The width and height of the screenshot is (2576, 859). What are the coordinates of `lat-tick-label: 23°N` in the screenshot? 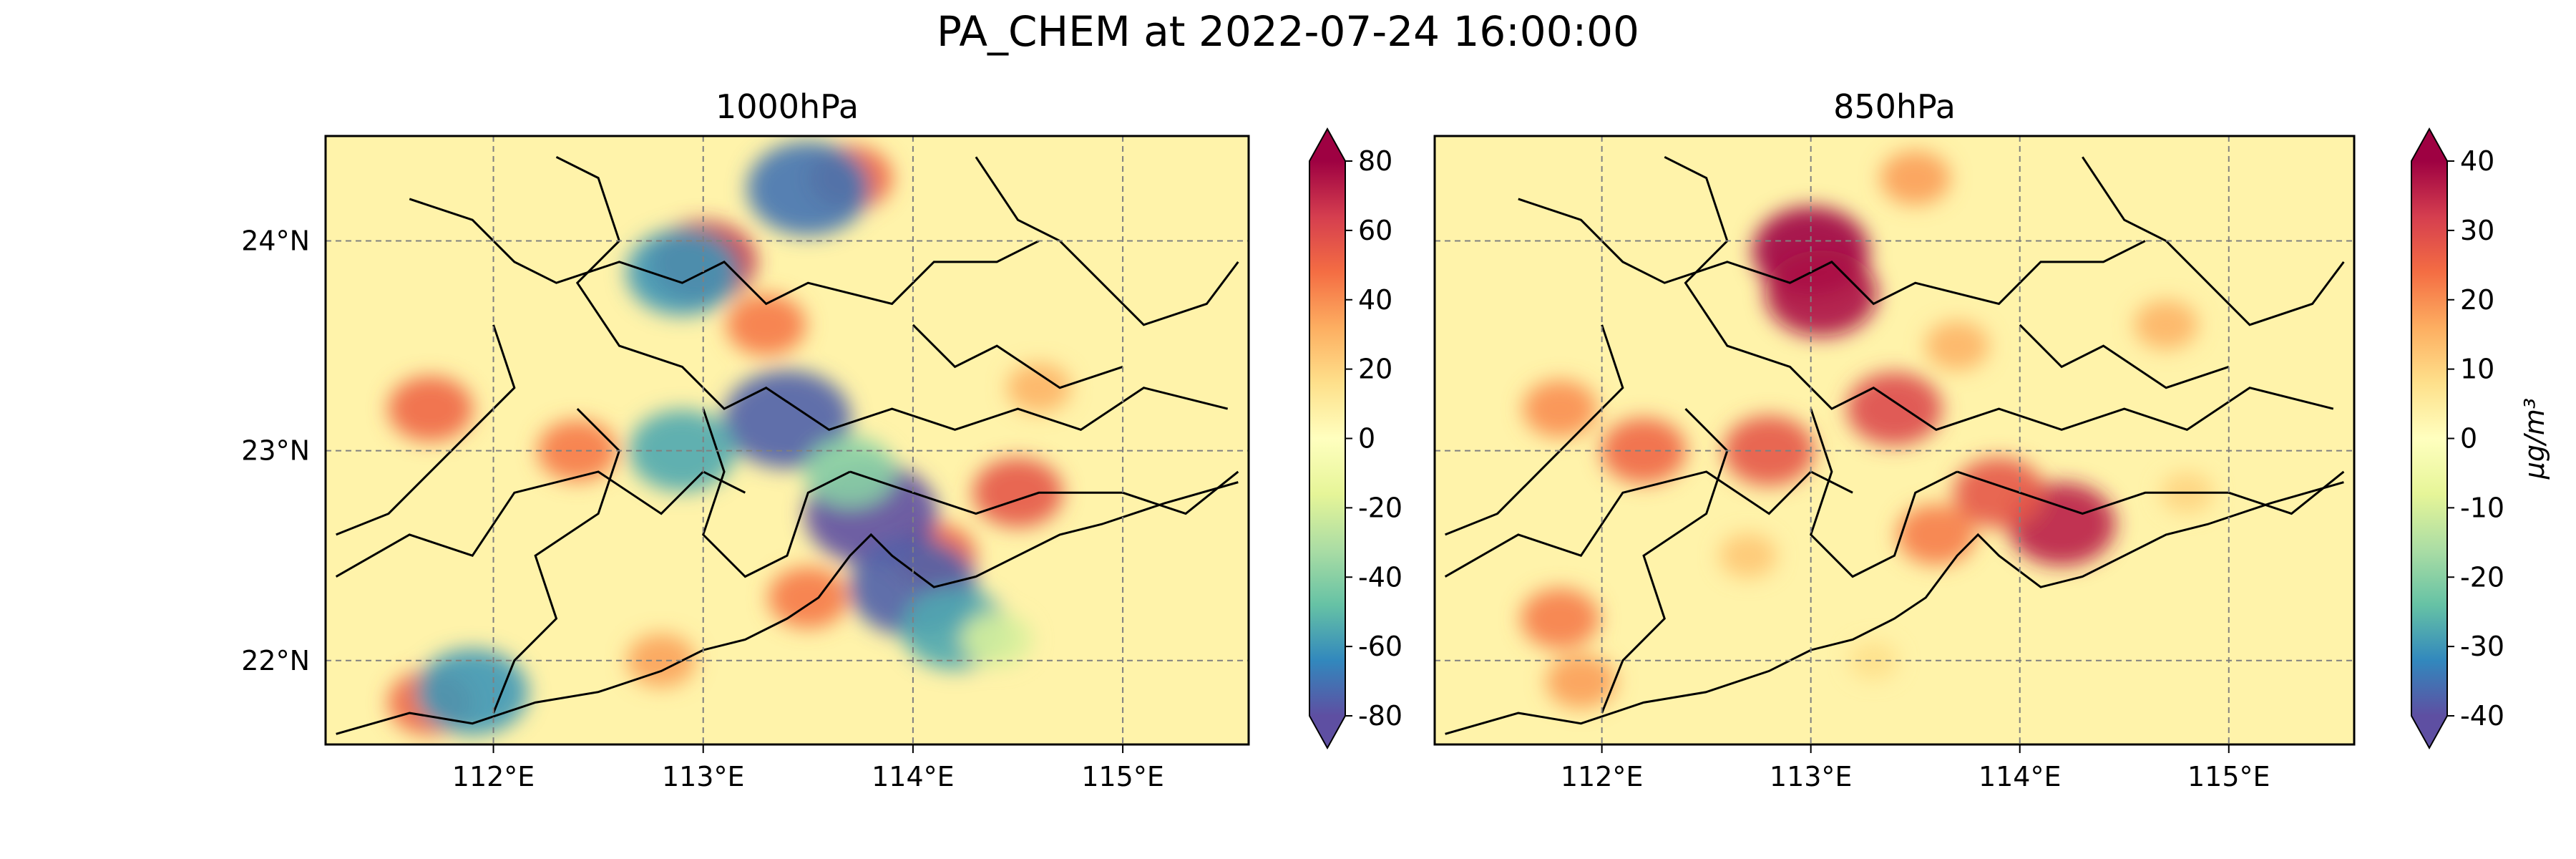 It's located at (275, 451).